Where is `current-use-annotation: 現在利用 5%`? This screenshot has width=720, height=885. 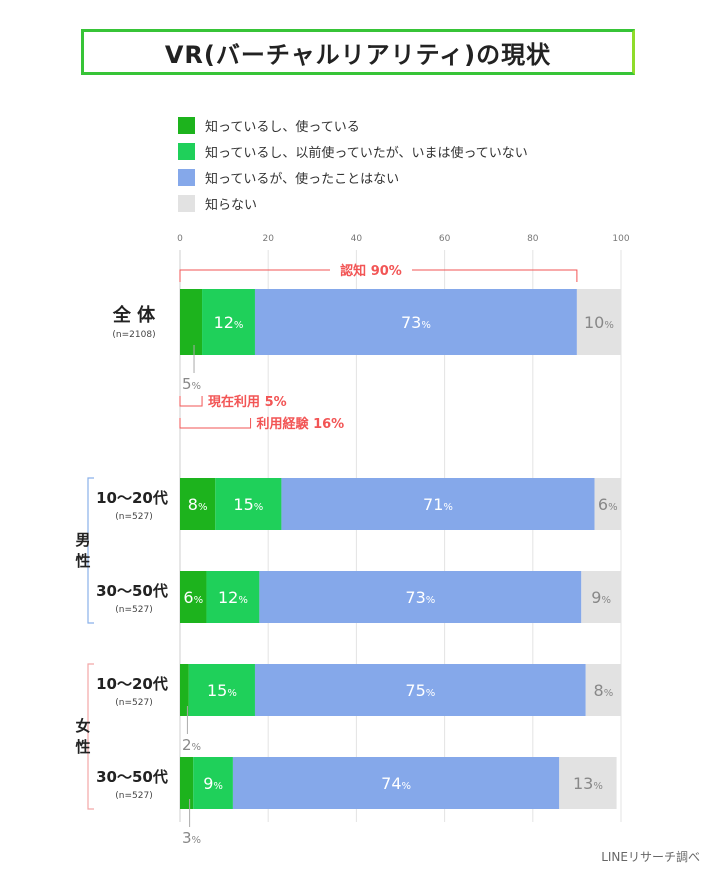
current-use-annotation: 現在利用 5% is located at coordinates (247, 402).